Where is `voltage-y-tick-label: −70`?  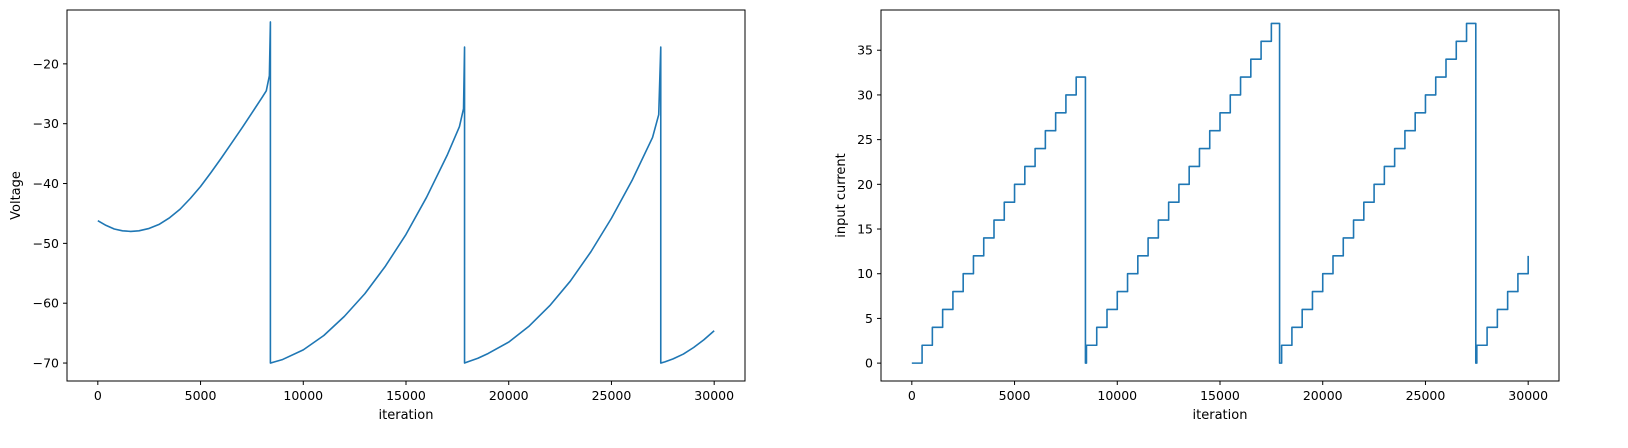
voltage-y-tick-label: −70 is located at coordinates (46, 363).